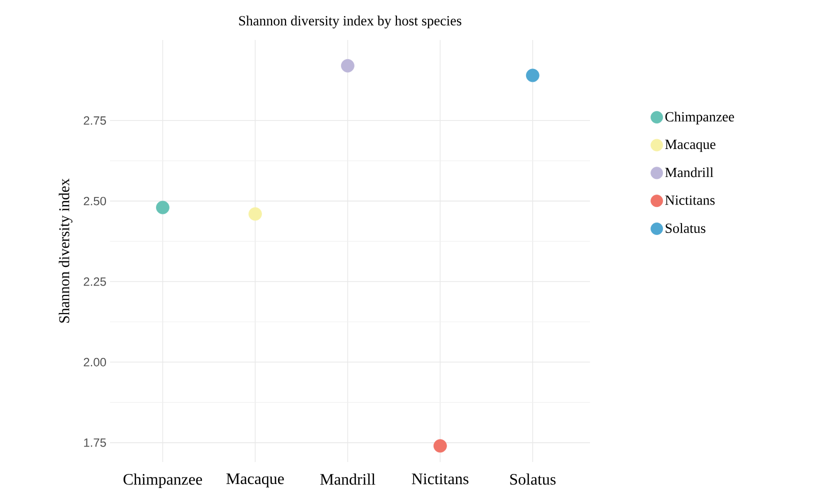  I want to click on x-tick-label: Mandrill, so click(348, 479).